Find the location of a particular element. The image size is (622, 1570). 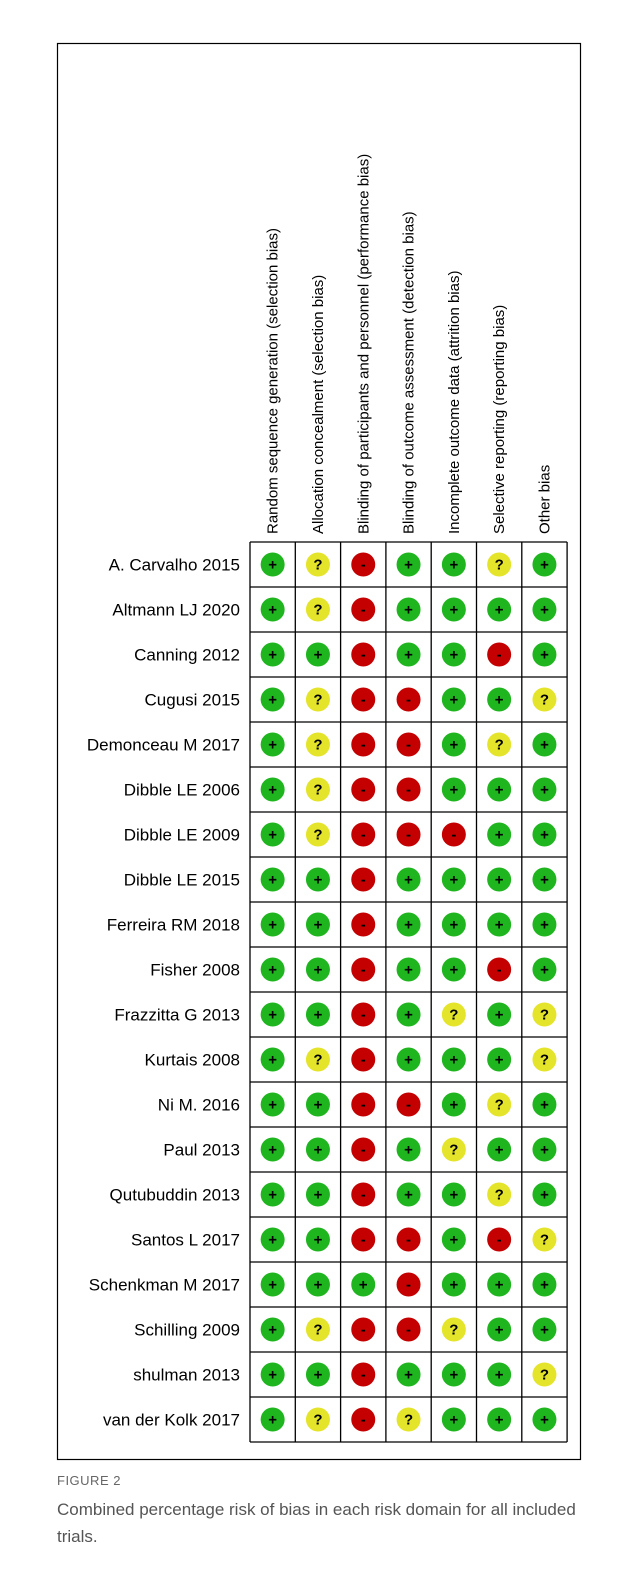

study-label: Dibble LE 2009 is located at coordinates (182, 835).